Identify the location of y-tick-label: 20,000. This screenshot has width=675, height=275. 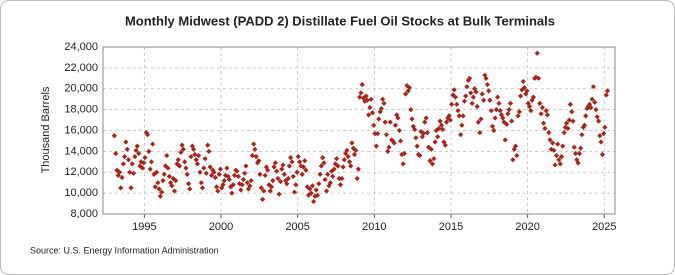
(81, 89).